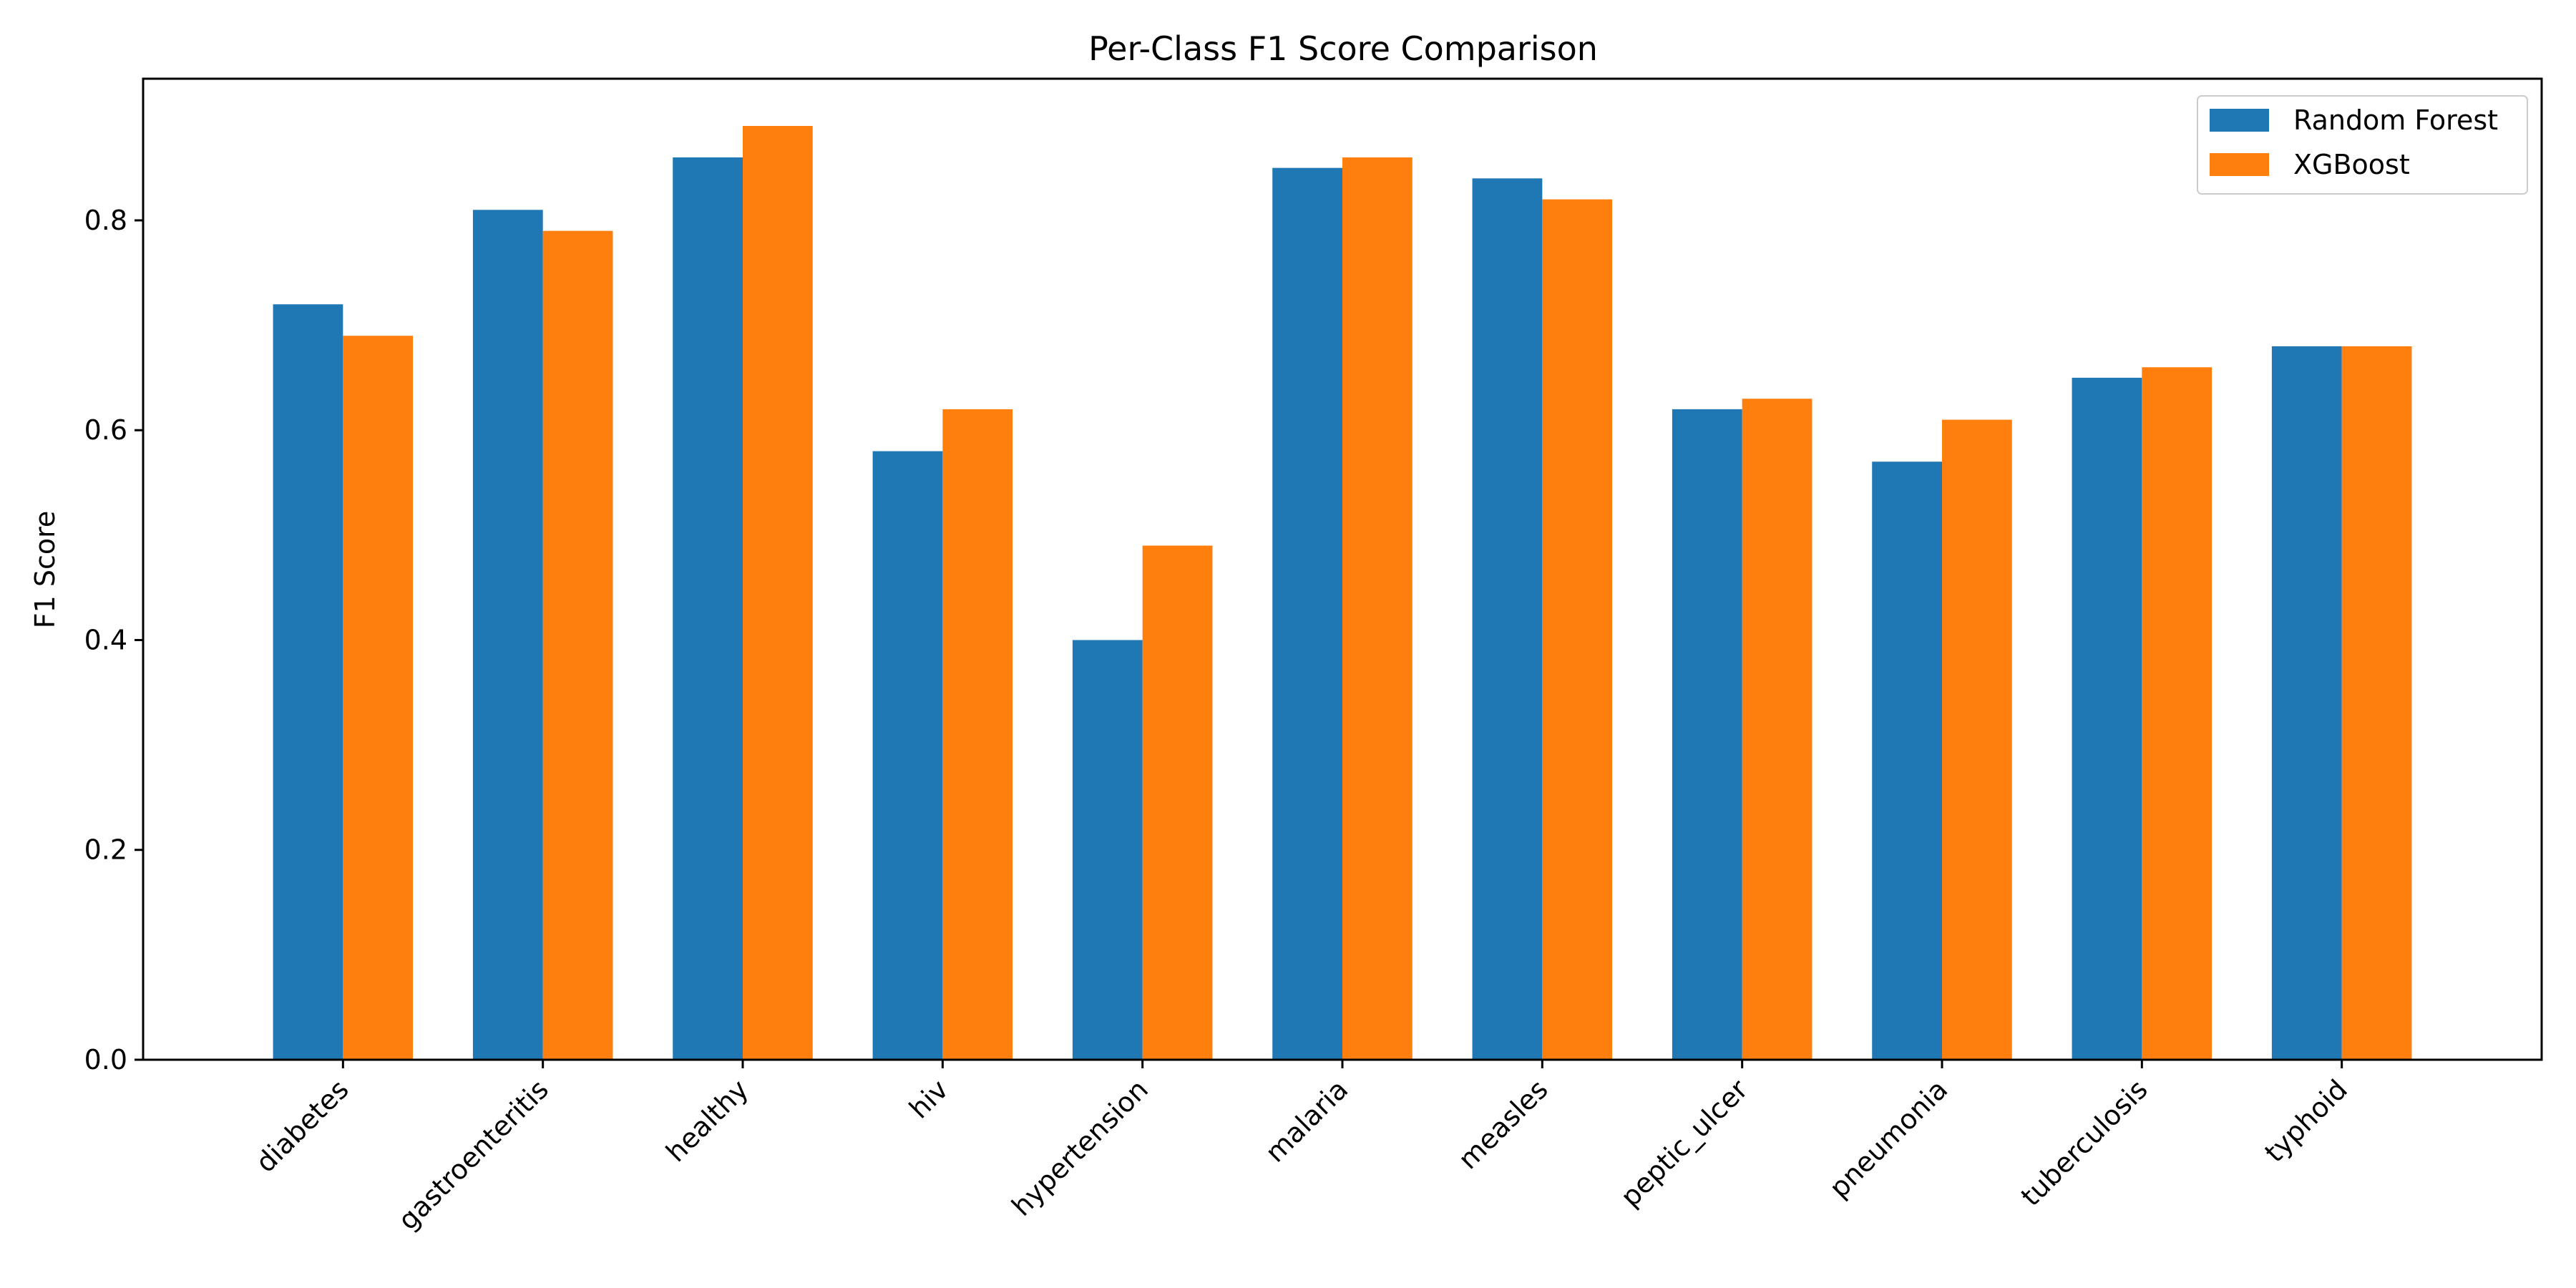  I want to click on bar-random-forest-healthy, so click(708, 608).